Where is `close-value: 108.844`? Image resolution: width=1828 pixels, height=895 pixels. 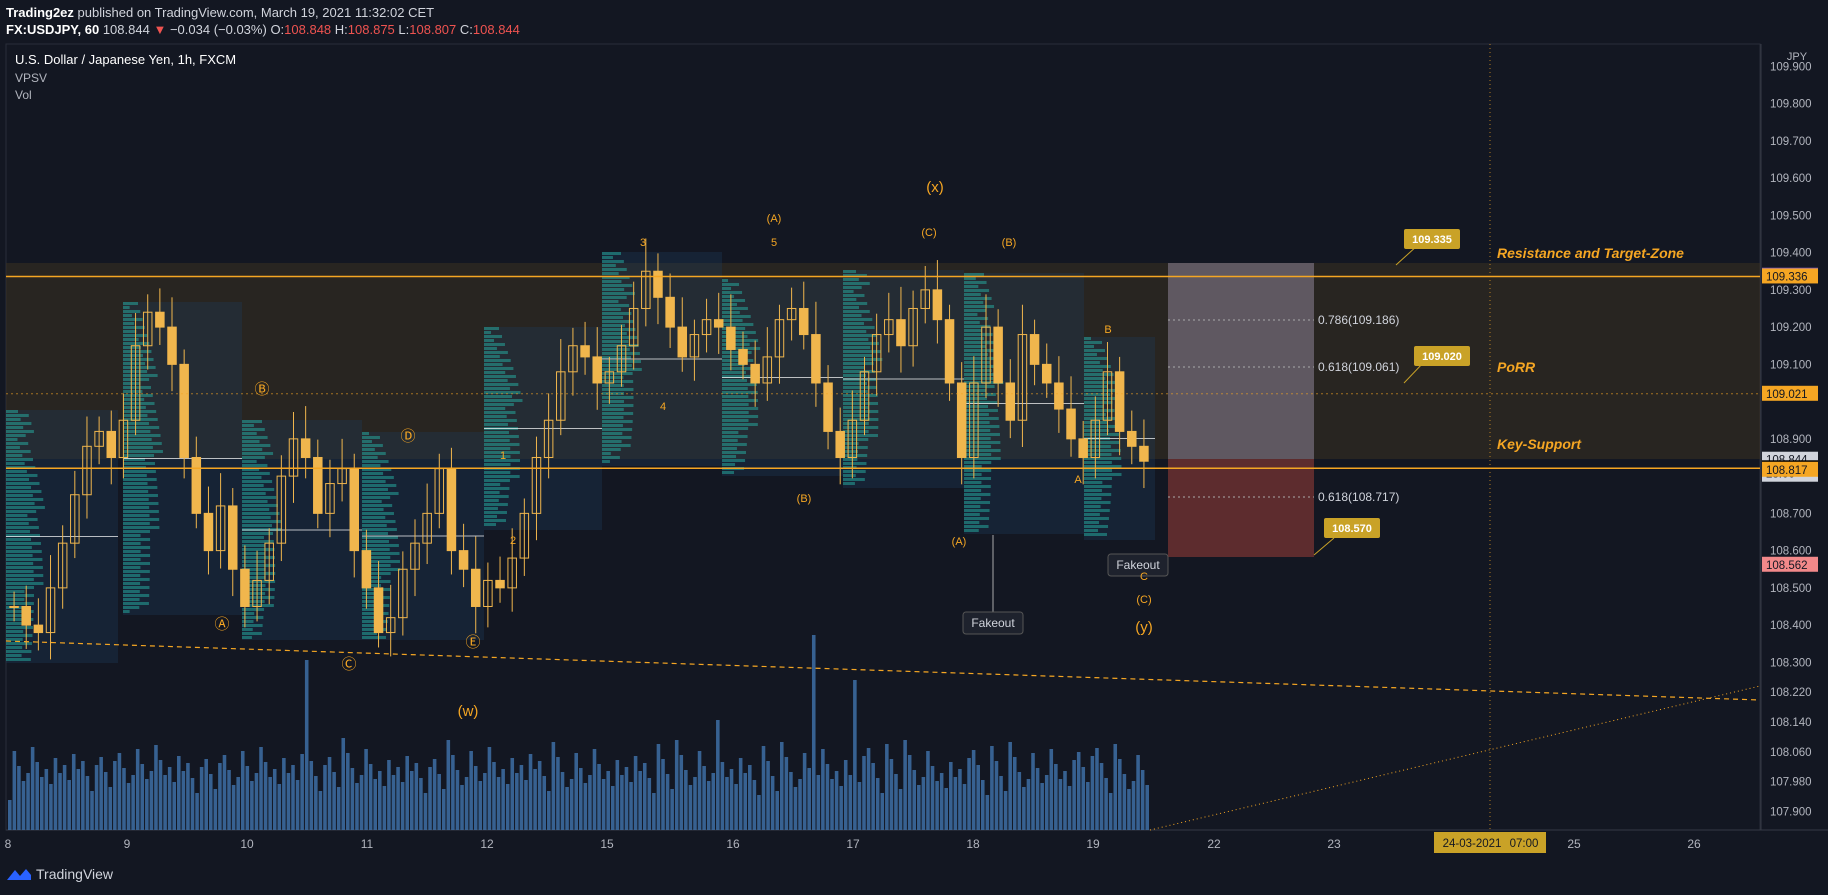
close-value: 108.844 is located at coordinates (496, 29).